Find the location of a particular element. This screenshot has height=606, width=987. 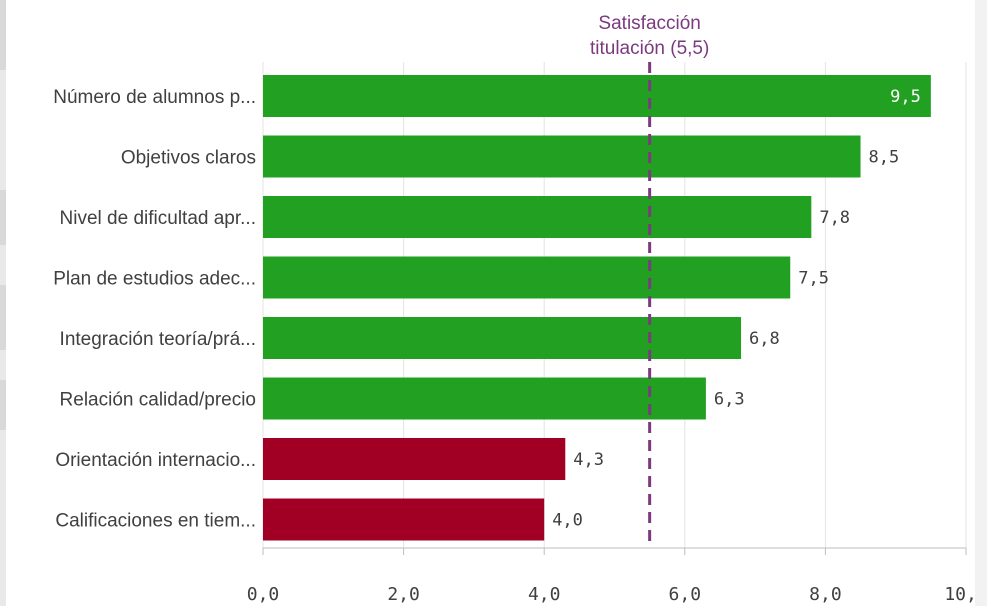

x-tick-label: 0,0 is located at coordinates (263, 594).